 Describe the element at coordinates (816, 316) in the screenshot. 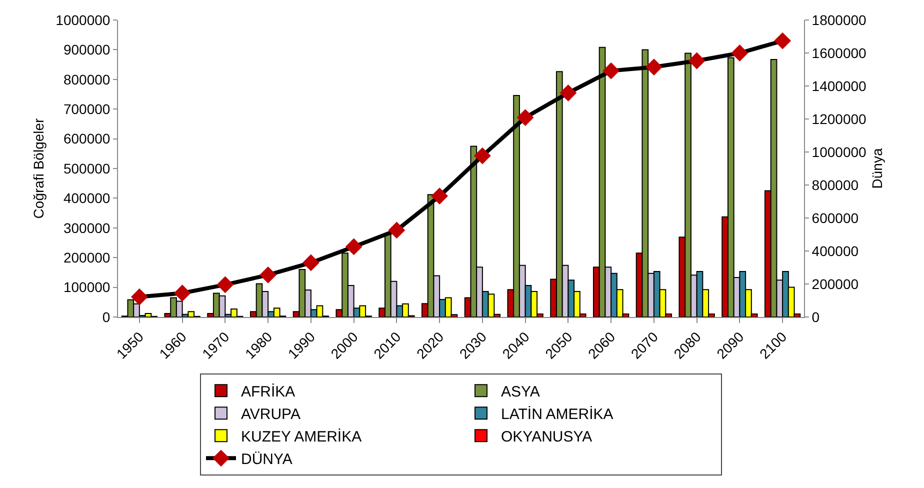

I see `y2-tick-label: 0` at that location.